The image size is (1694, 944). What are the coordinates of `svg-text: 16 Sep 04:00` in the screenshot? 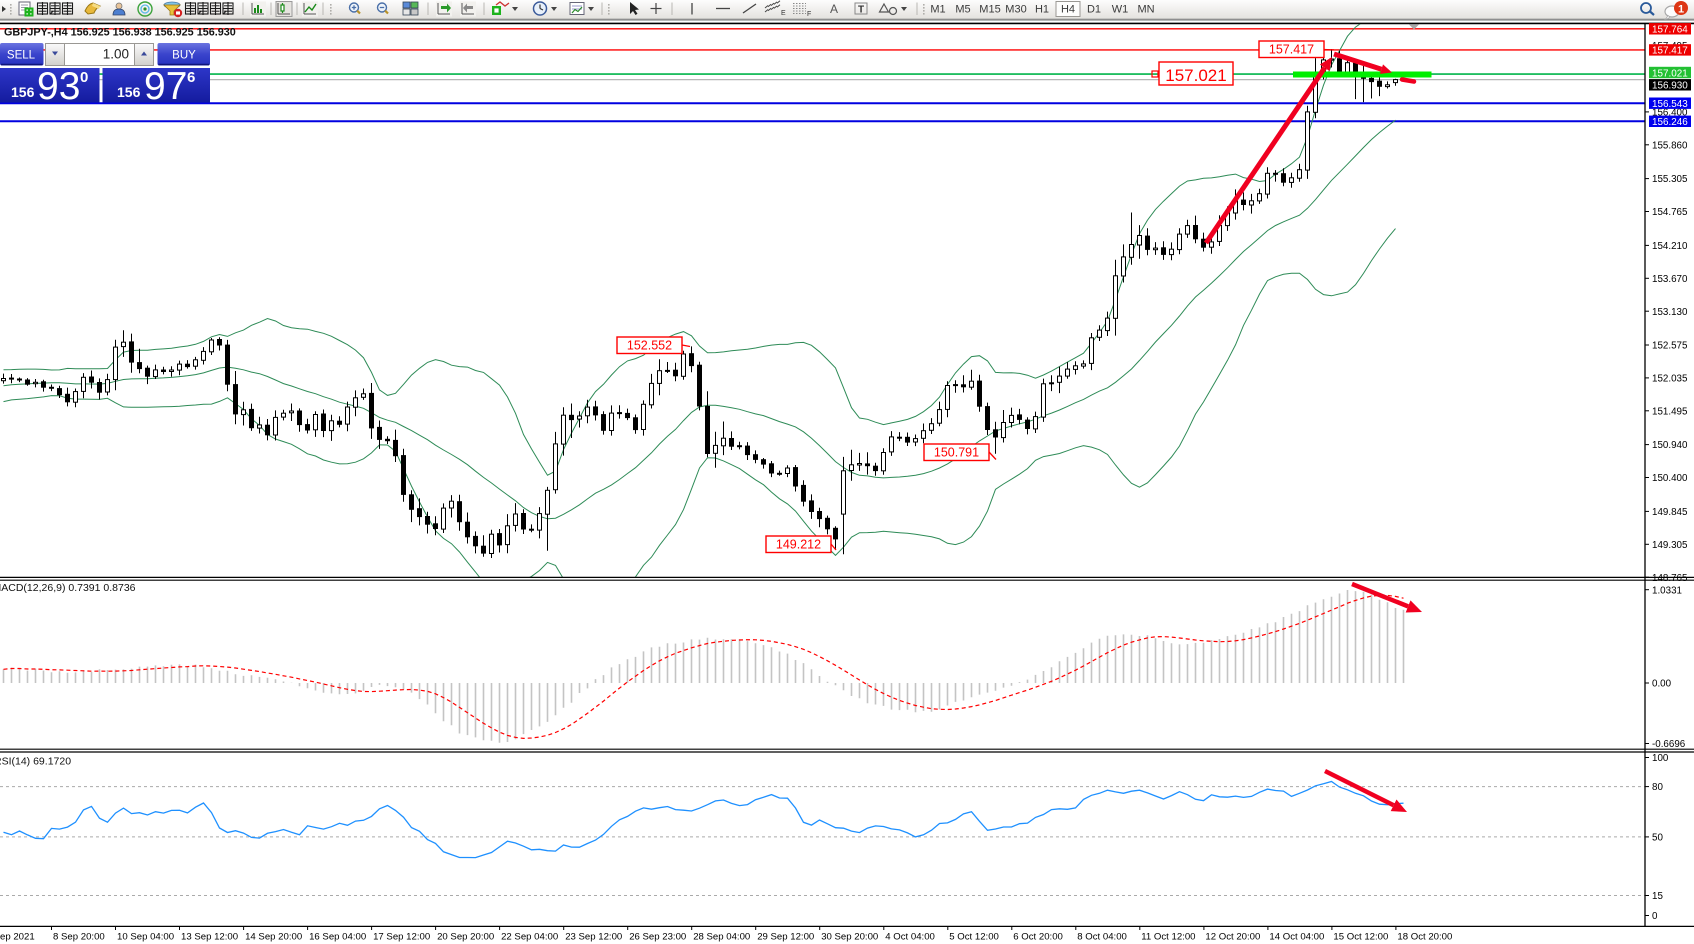 It's located at (337, 937).